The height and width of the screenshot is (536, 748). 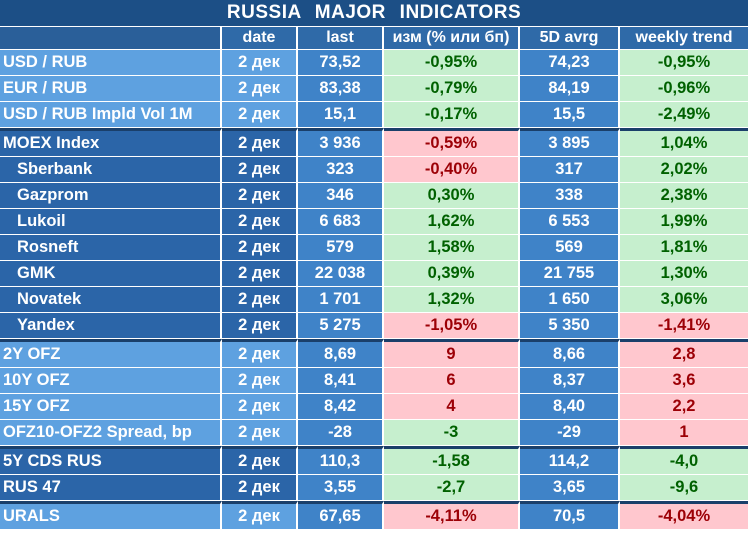 What do you see at coordinates (341, 488) in the screenshot?
I see `indicator-last: 3,55` at bounding box center [341, 488].